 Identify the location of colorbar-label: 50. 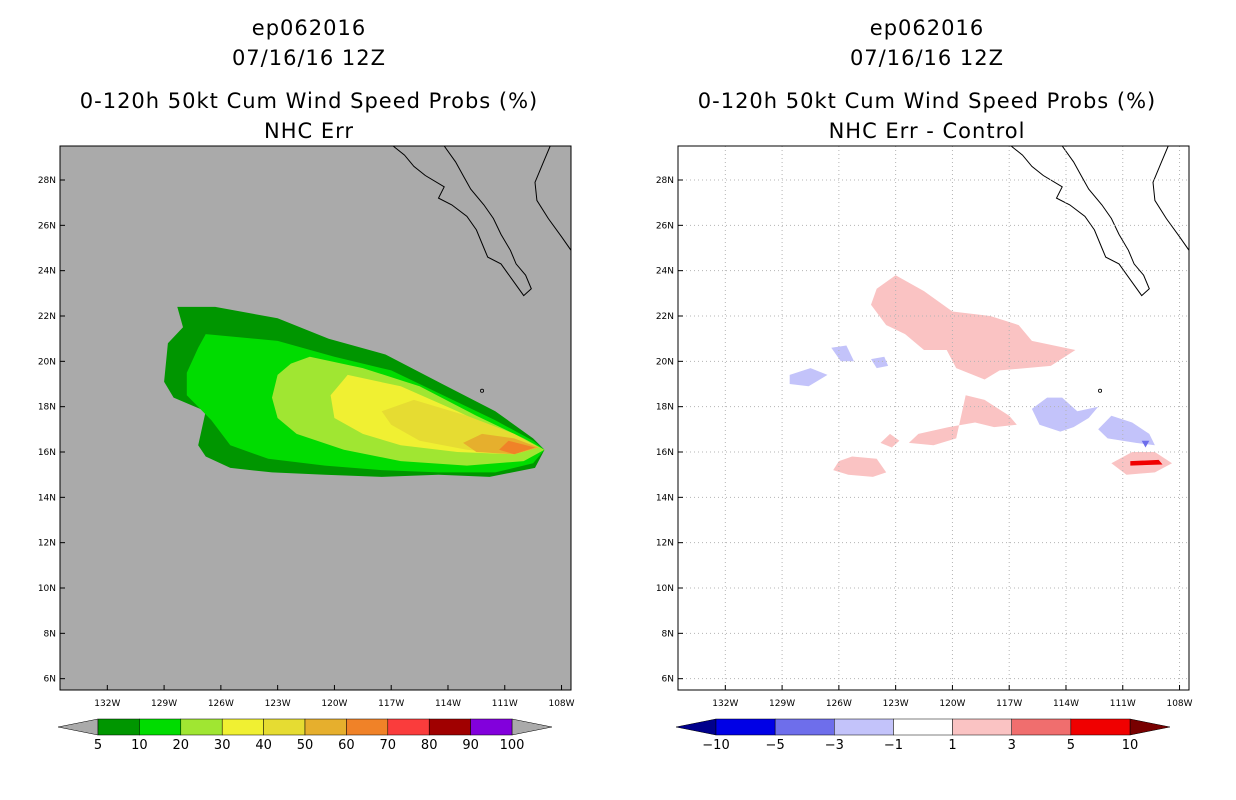
(305, 745).